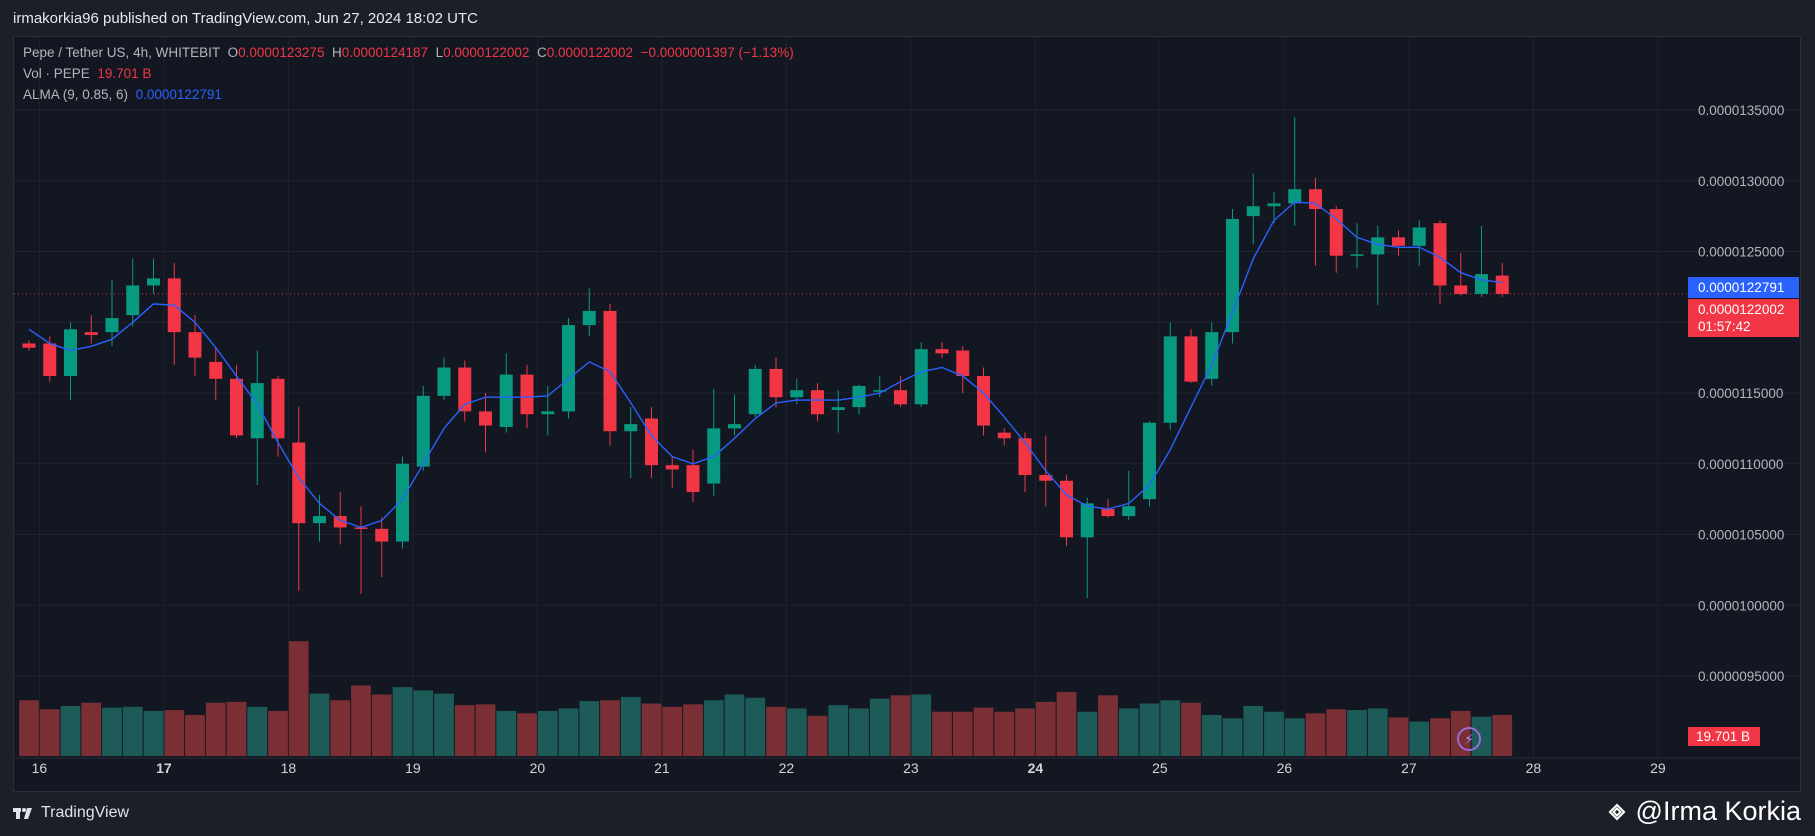 The image size is (1815, 836). I want to click on high-label: H, so click(336, 52).